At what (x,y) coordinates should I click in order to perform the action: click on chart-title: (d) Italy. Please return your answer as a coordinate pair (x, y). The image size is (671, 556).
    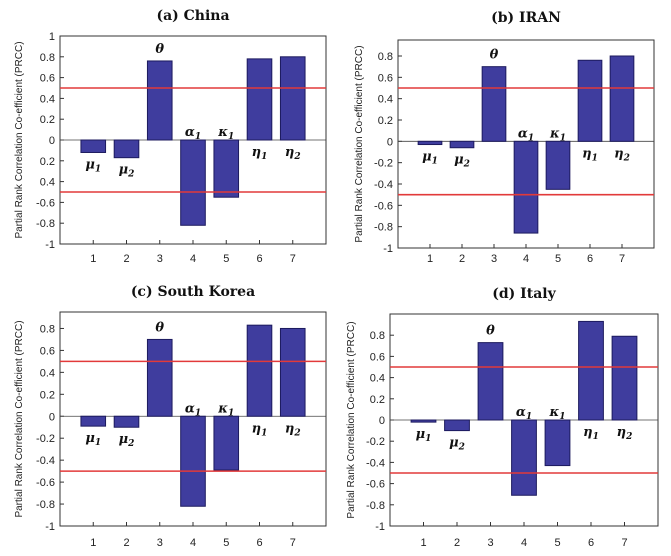
    Looking at the image, I should click on (524, 294).